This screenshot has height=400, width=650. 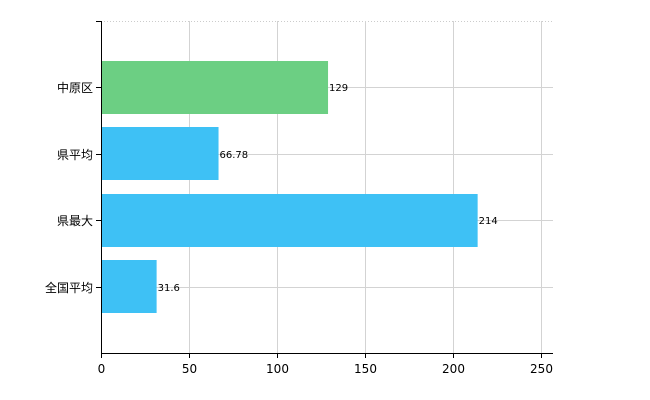 What do you see at coordinates (277, 369) in the screenshot?
I see `x-tick-label: 100` at bounding box center [277, 369].